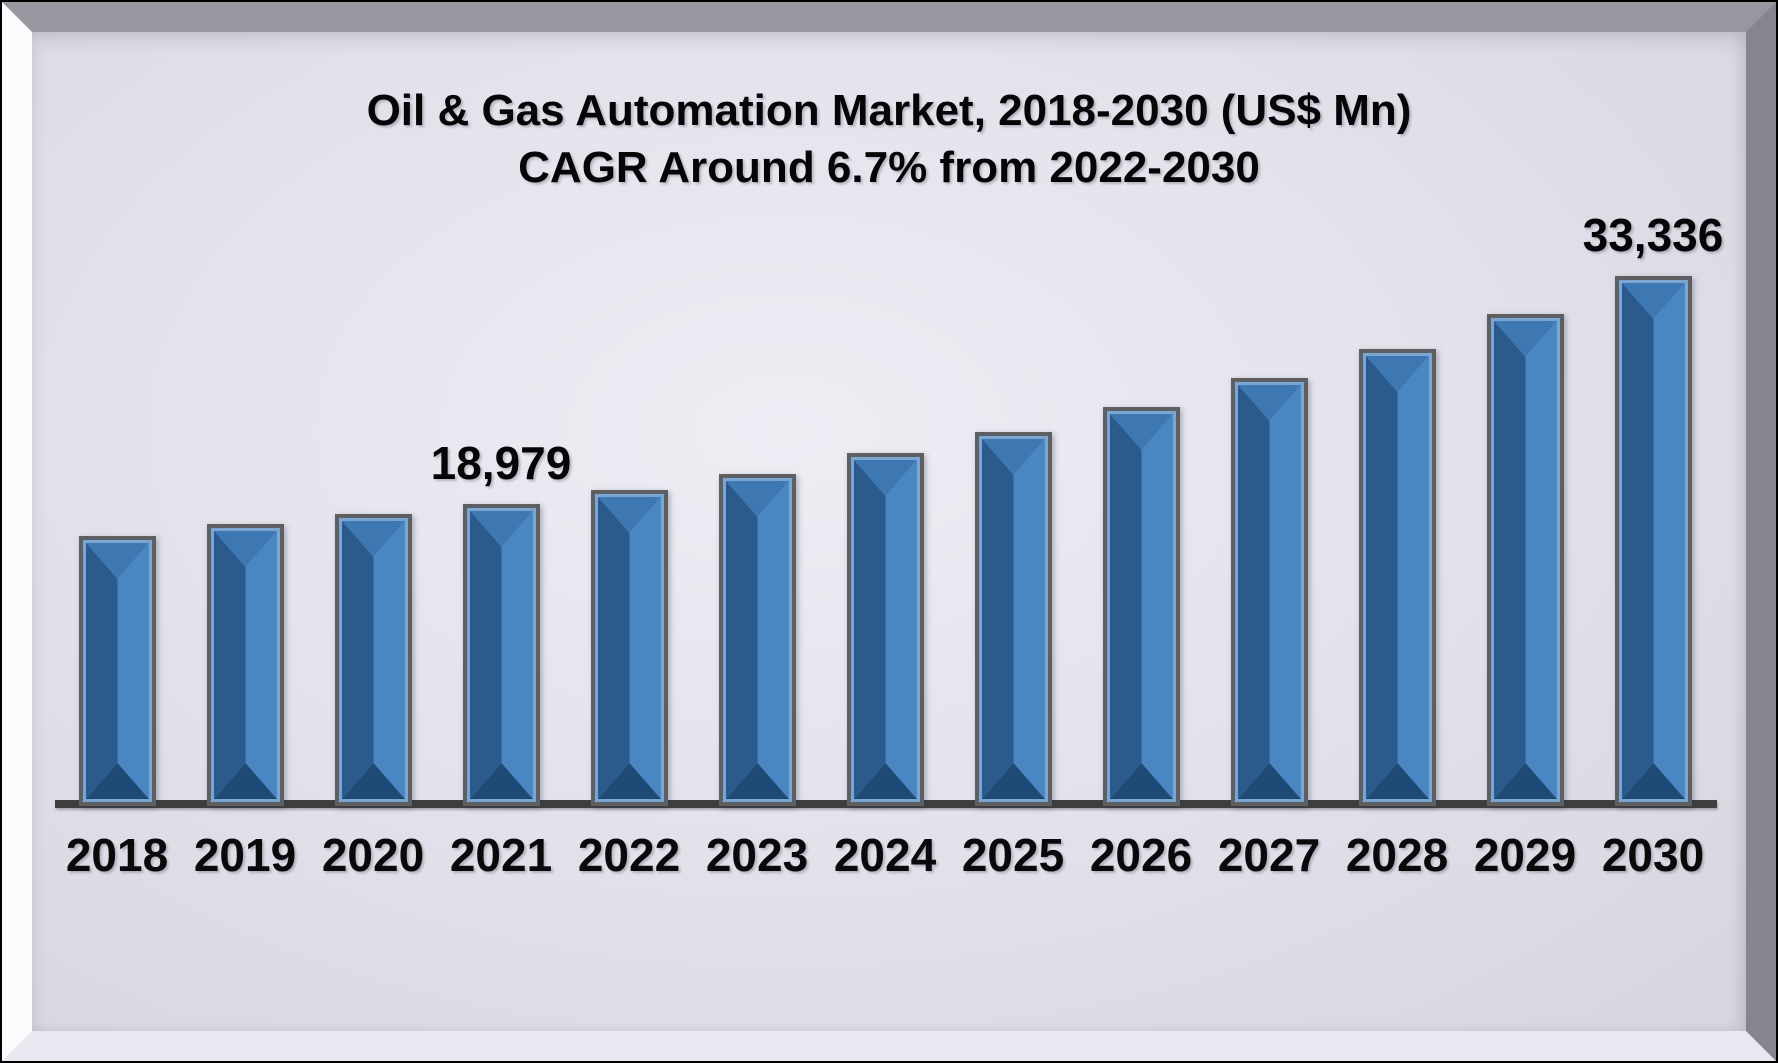  What do you see at coordinates (1653, 855) in the screenshot?
I see `x-tick-label-2030: 2030` at bounding box center [1653, 855].